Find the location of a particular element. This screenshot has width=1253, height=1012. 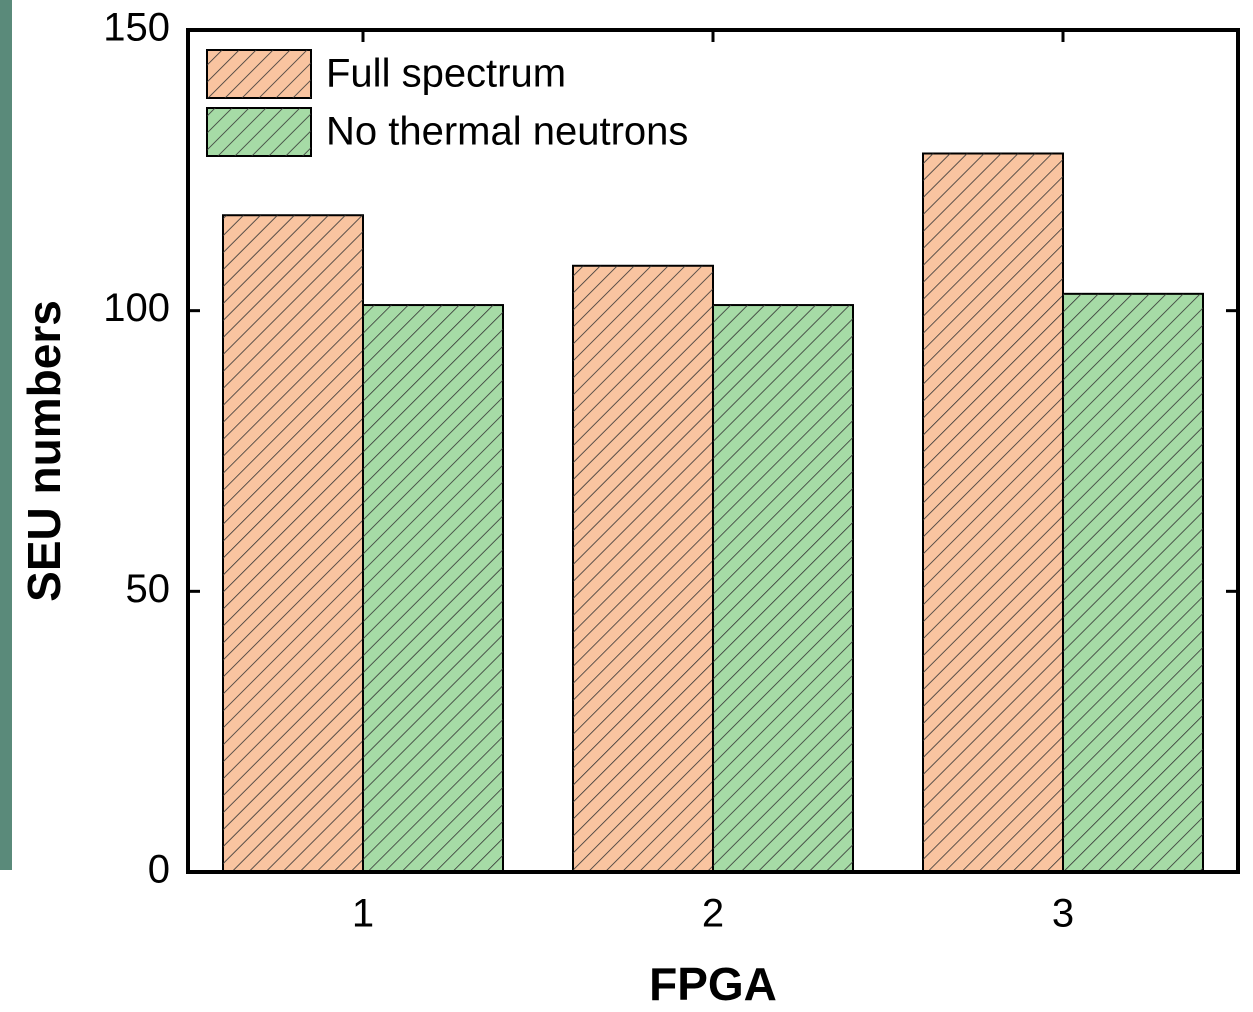

y-tick-label: 100 is located at coordinates (136, 308).